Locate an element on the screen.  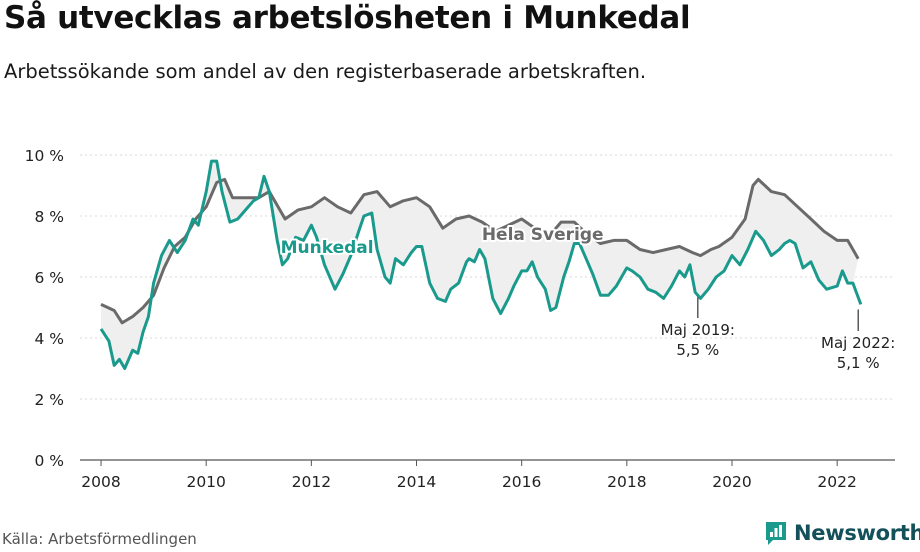
x-tick-label: 2014 is located at coordinates (416, 482).